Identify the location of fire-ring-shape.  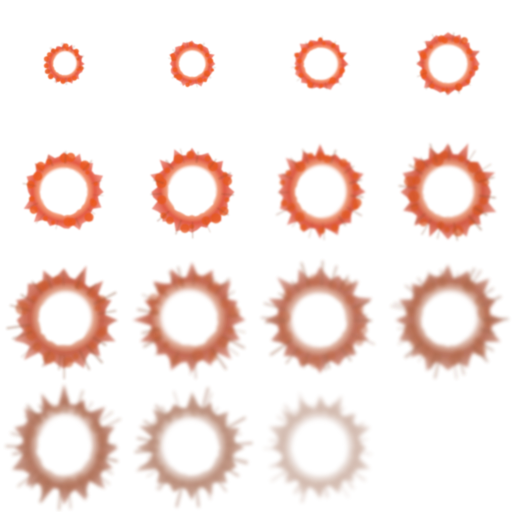
(450, 318).